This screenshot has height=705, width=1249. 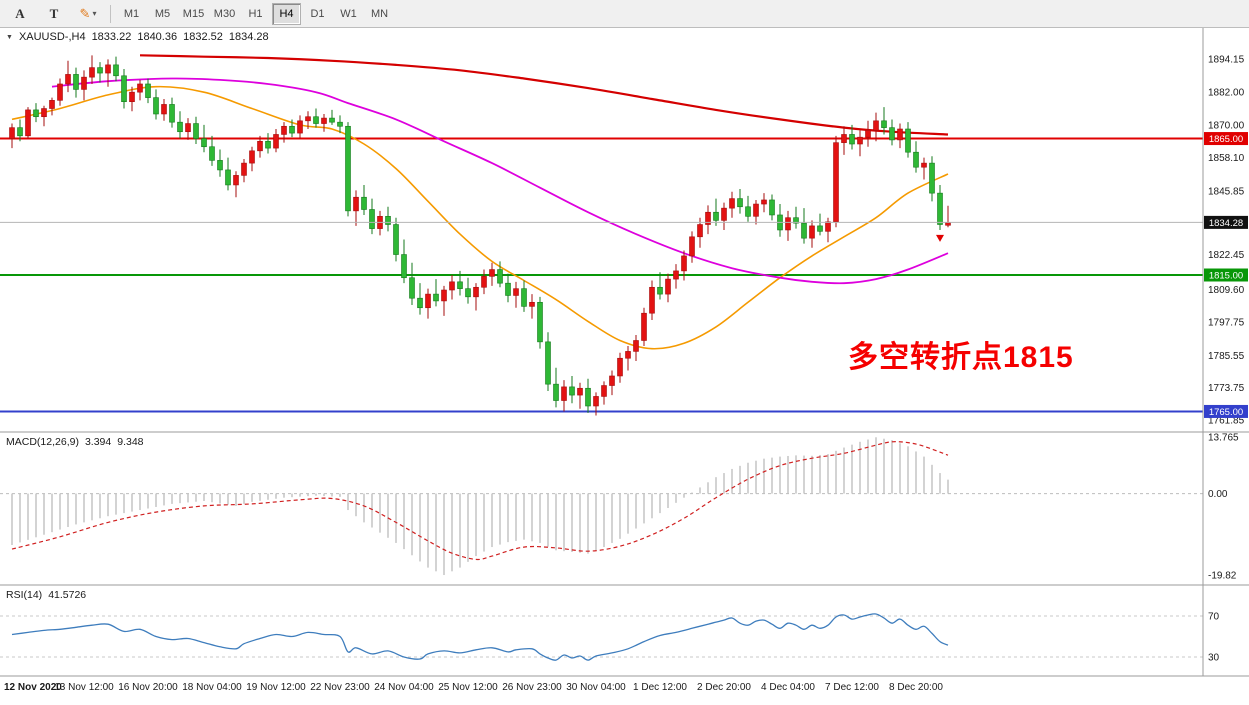 I want to click on svg-text: 24 Nov 04:00, so click(x=404, y=687).